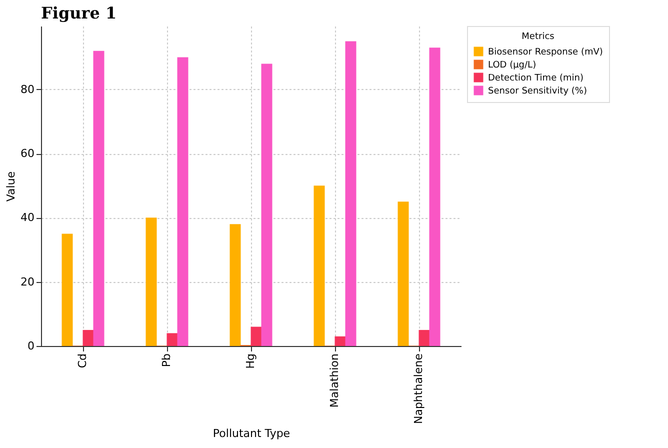 This screenshot has width=668, height=448. Describe the element at coordinates (11, 186) in the screenshot. I see `y-axis-title: Value` at that location.